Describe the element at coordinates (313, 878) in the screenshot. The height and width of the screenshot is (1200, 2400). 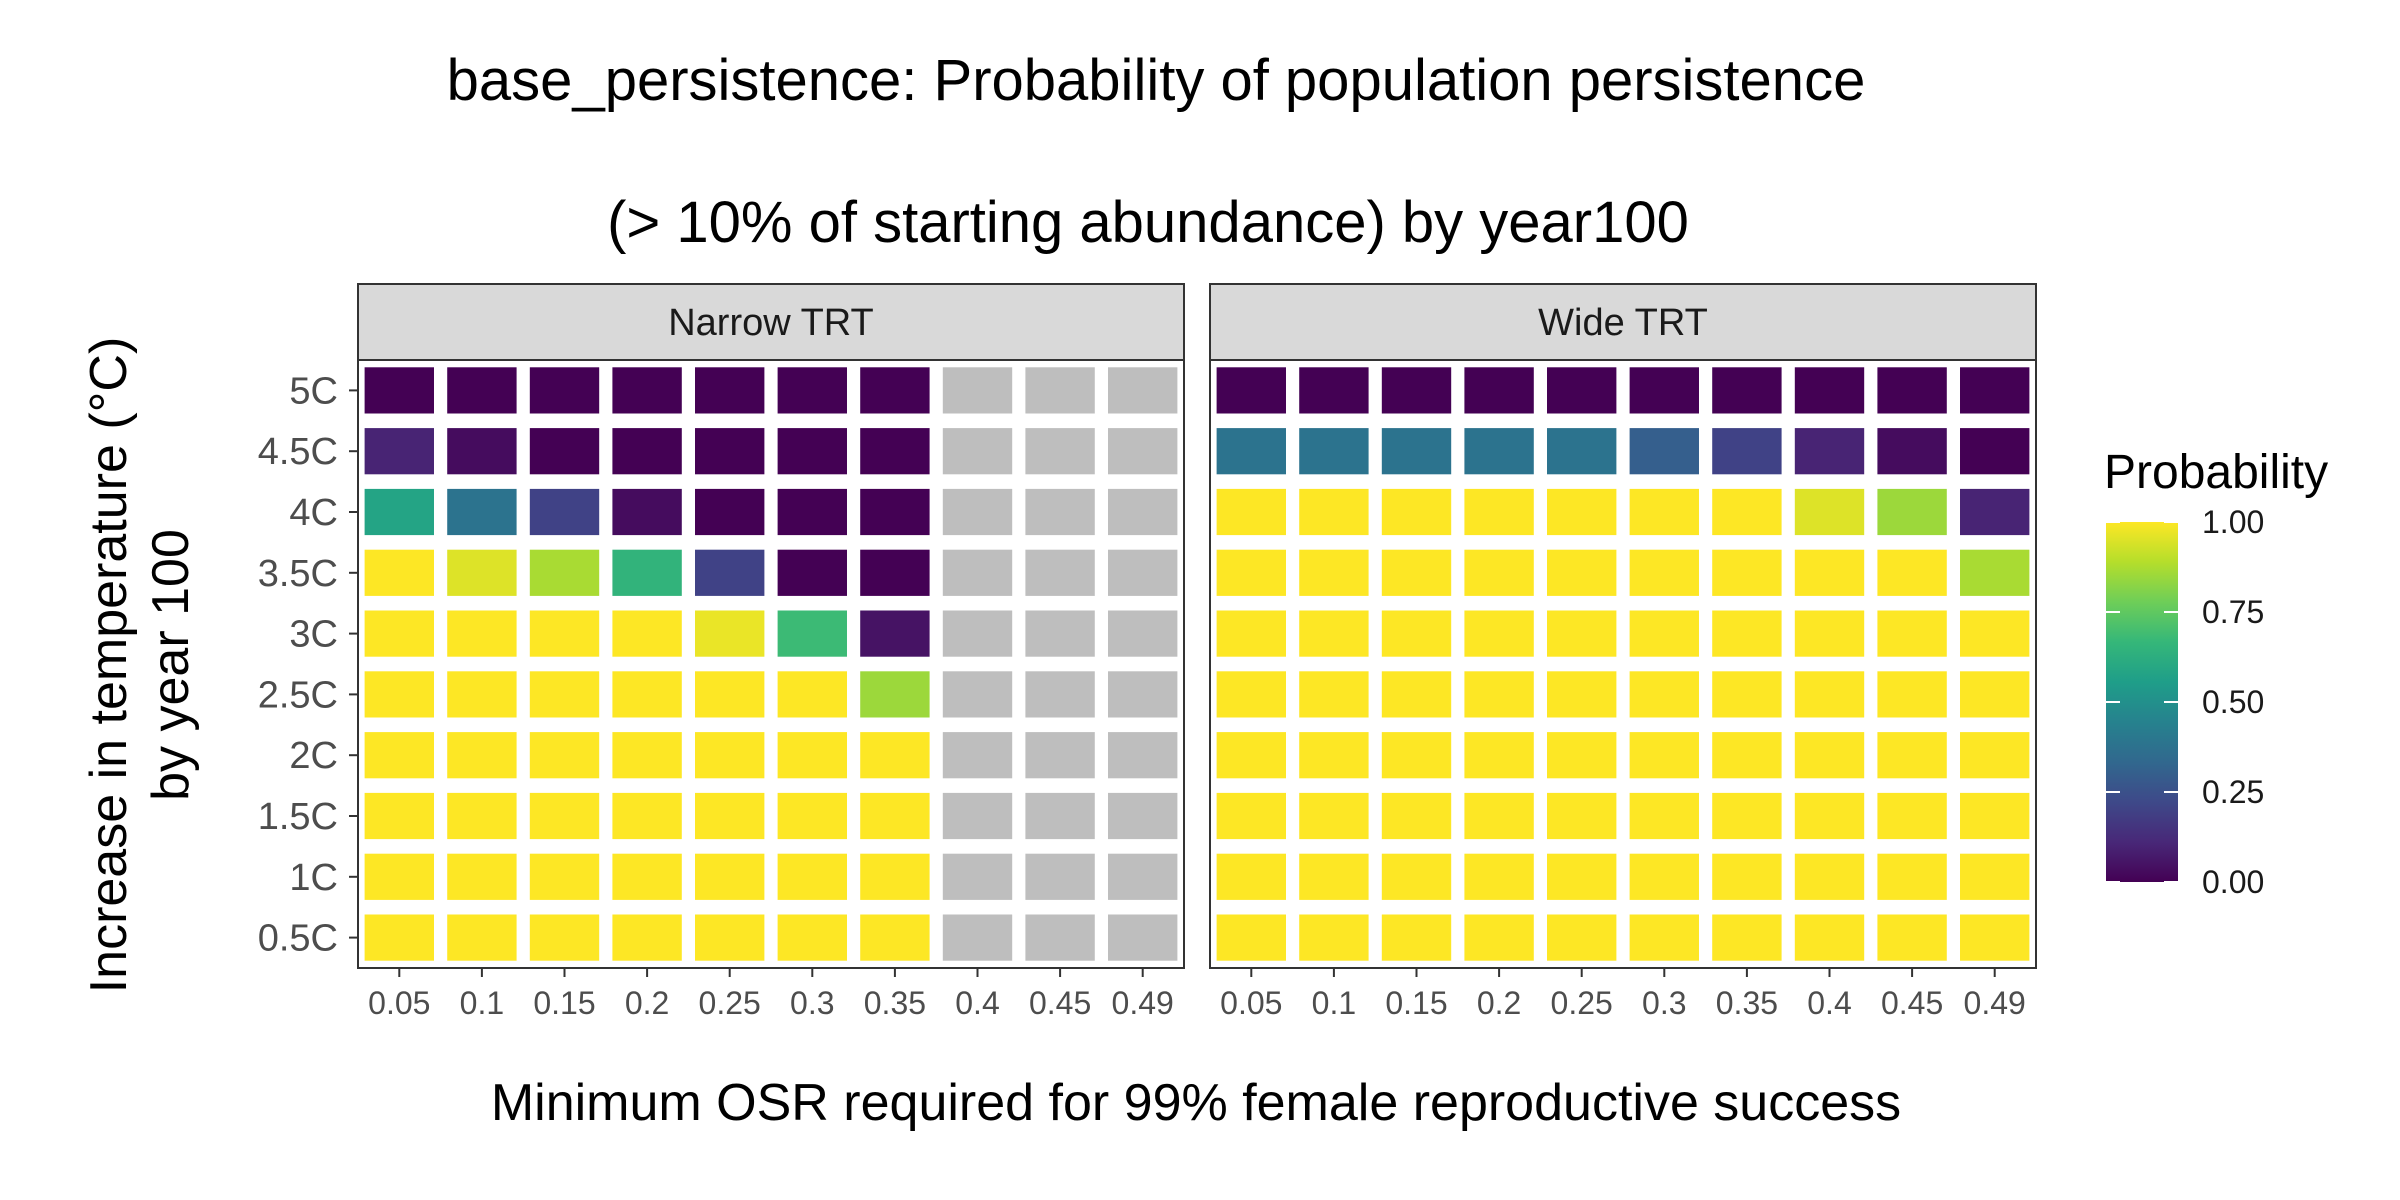
I see `y-tick-label: 1C` at that location.